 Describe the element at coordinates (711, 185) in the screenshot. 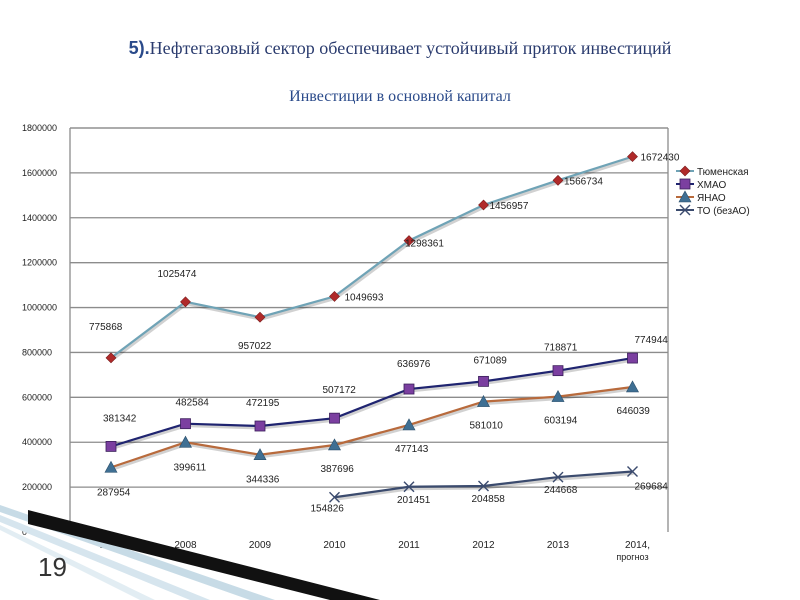

I see `legend-label: ХМАО` at that location.